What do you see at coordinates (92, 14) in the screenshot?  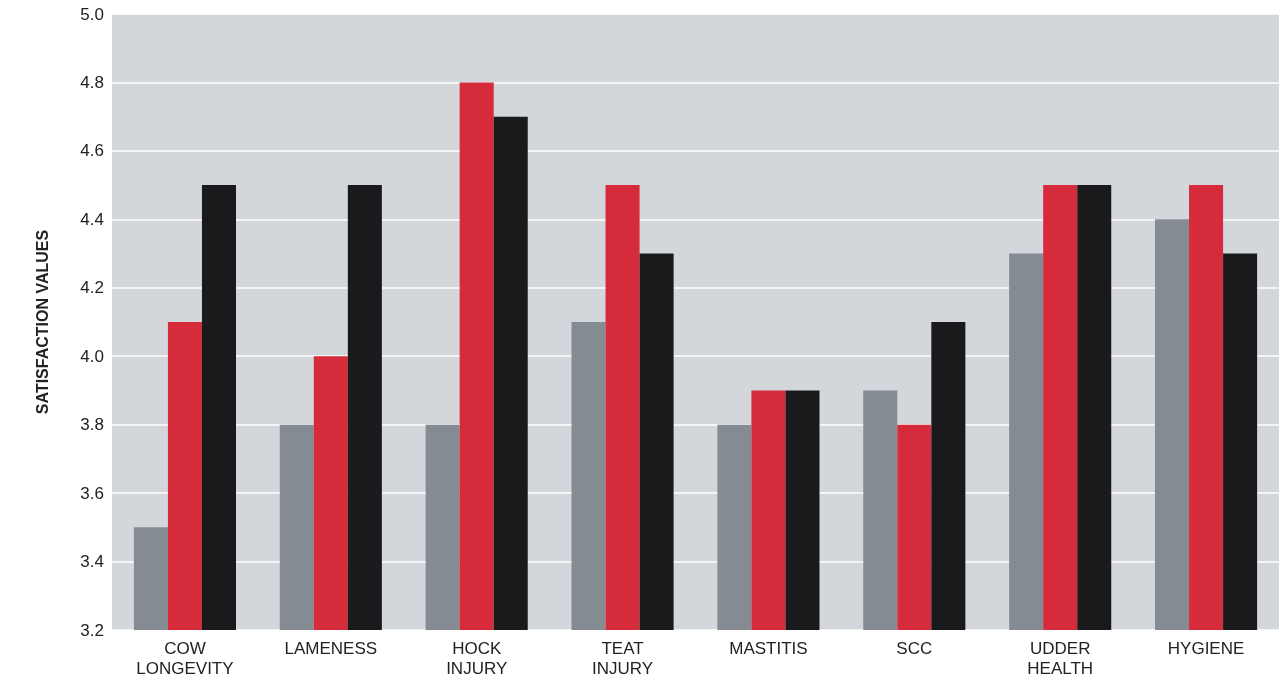 I see `y-tick-label: 5.0` at bounding box center [92, 14].